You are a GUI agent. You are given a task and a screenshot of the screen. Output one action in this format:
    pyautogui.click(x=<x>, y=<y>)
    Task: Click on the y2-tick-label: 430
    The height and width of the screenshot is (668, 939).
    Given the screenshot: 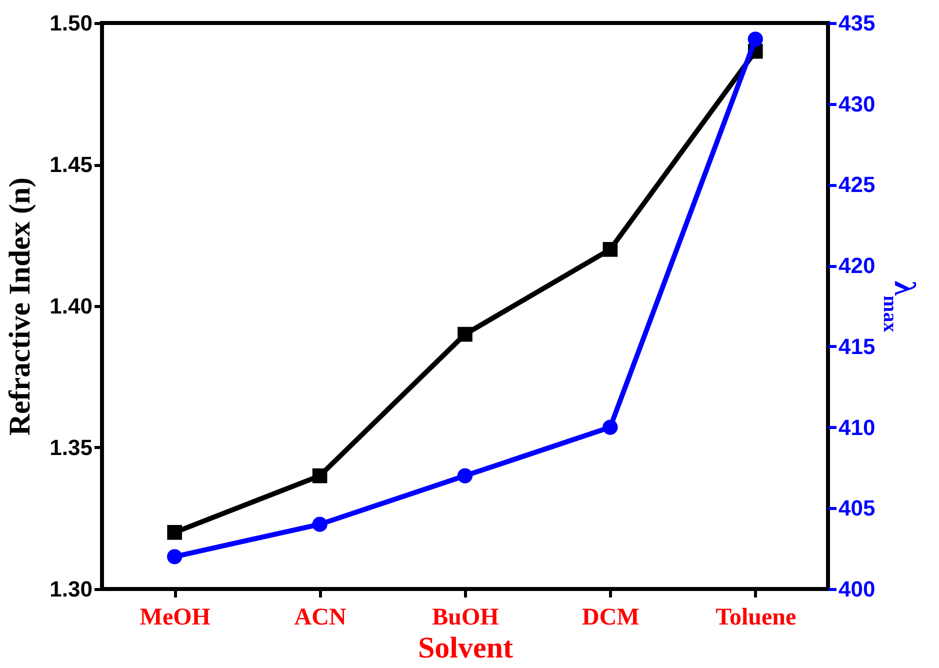 What is the action you would take?
    pyautogui.click(x=857, y=103)
    